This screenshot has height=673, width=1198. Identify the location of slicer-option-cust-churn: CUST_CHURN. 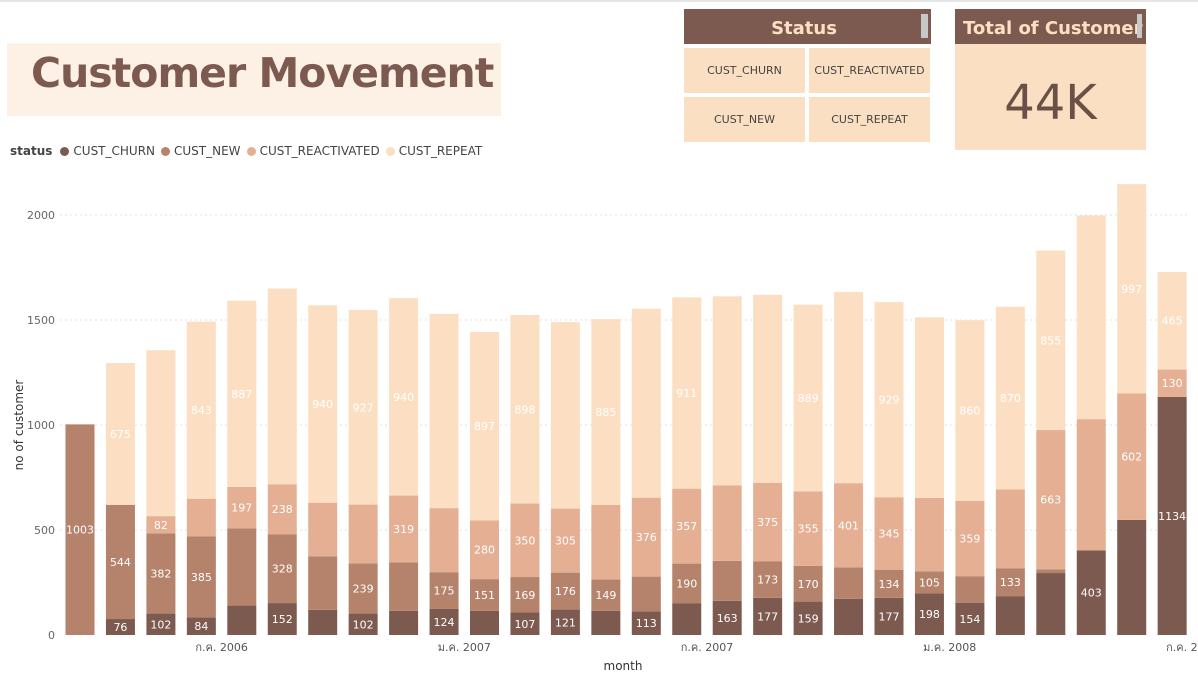
(744, 70).